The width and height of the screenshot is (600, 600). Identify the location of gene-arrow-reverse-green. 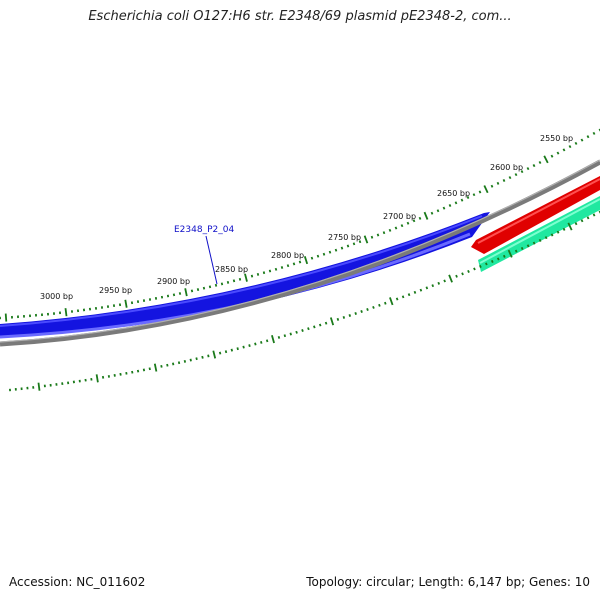
(539, 234).